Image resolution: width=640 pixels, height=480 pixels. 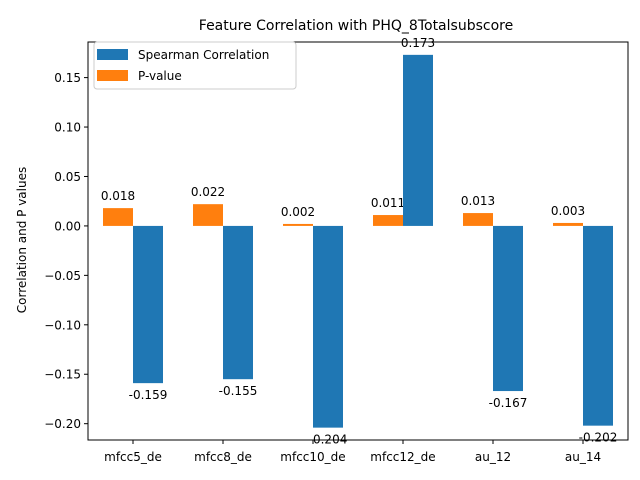 I want to click on data-label-pvalue-mfcc8_de: 0.022, so click(x=208, y=192).